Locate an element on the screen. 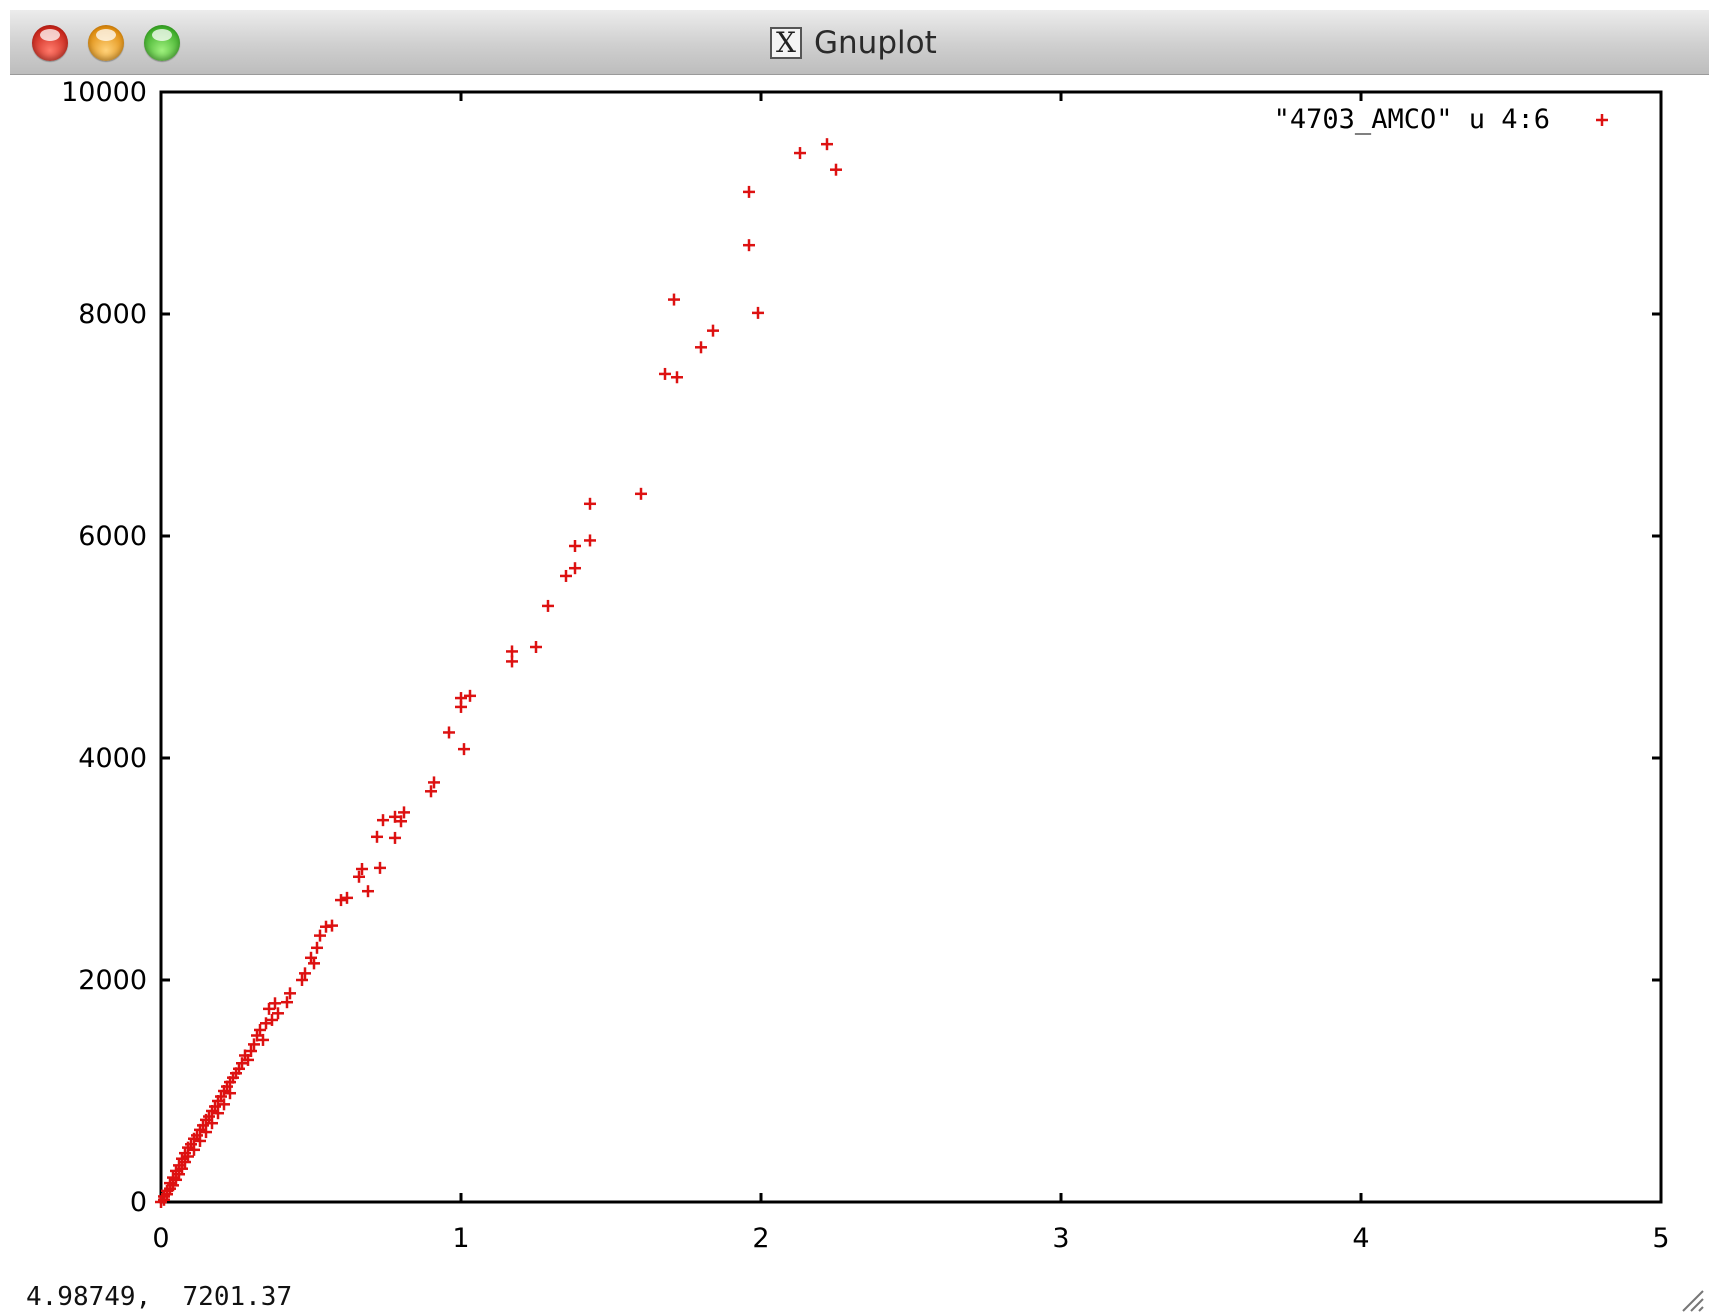 The height and width of the screenshot is (1315, 1709). legend: "4703_AMCO" u 4:6 is located at coordinates (1441, 119).